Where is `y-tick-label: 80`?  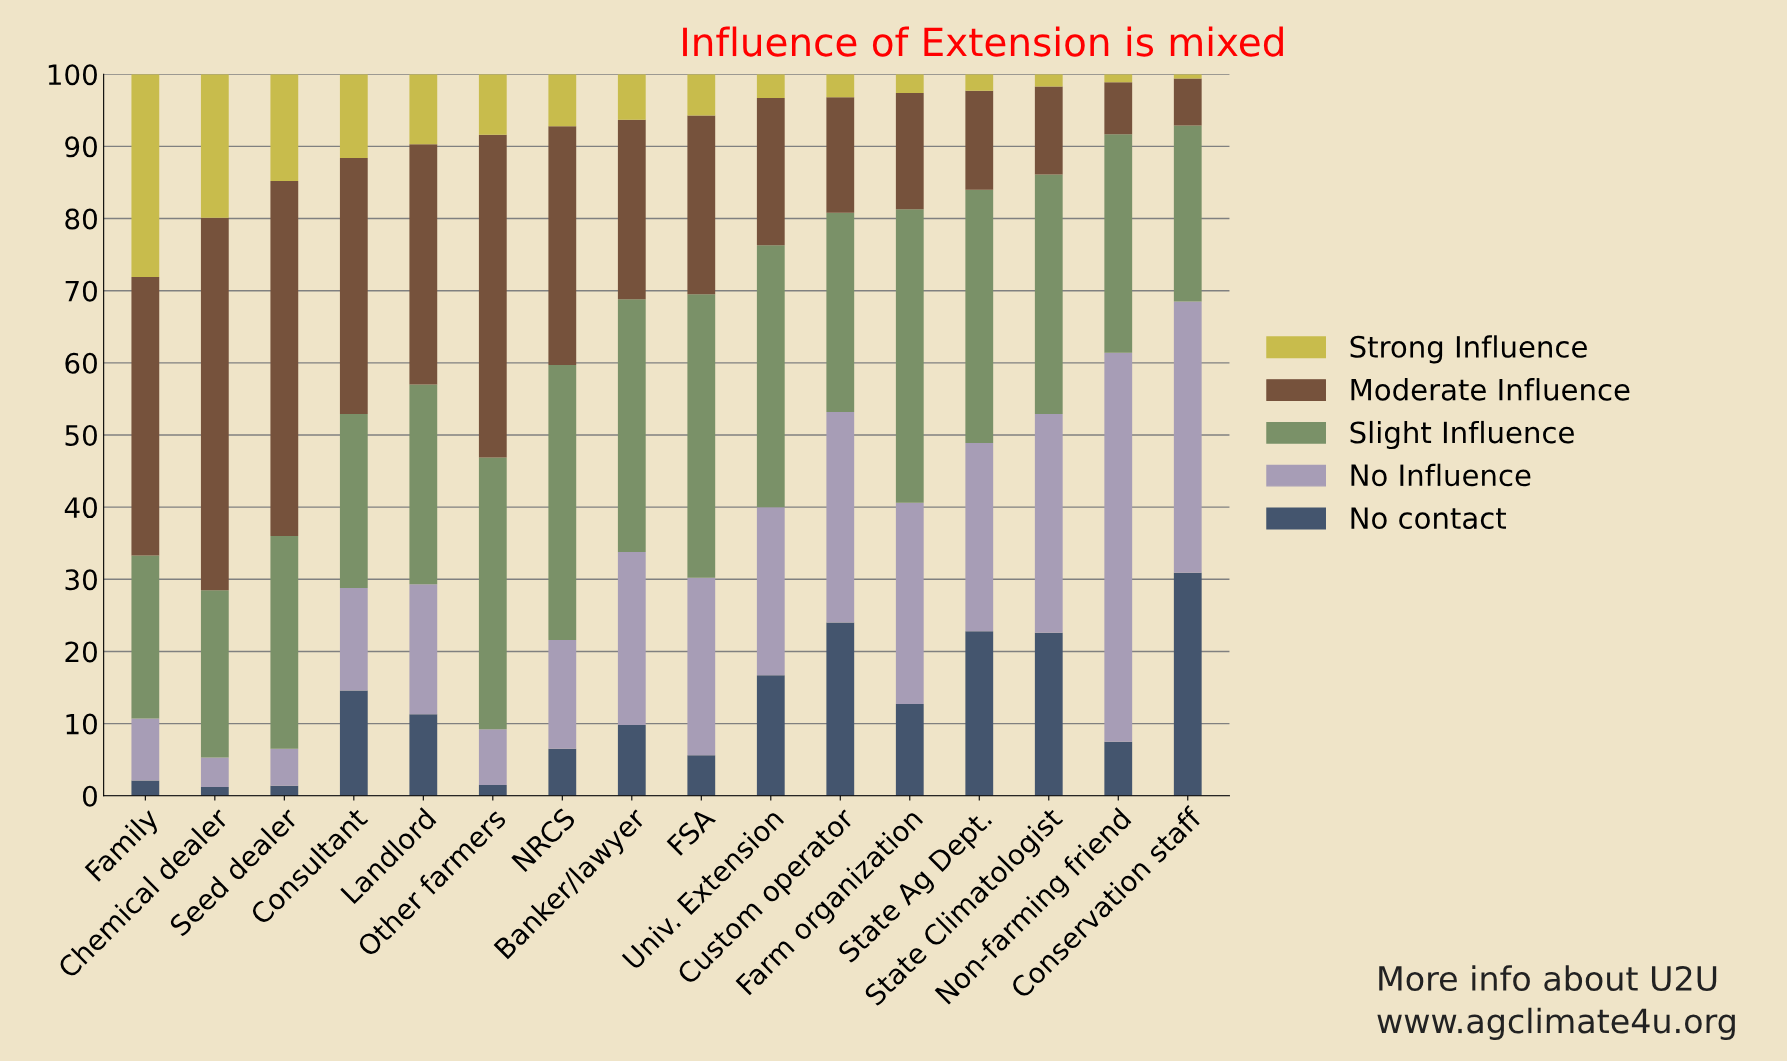 y-tick-label: 80 is located at coordinates (81, 219).